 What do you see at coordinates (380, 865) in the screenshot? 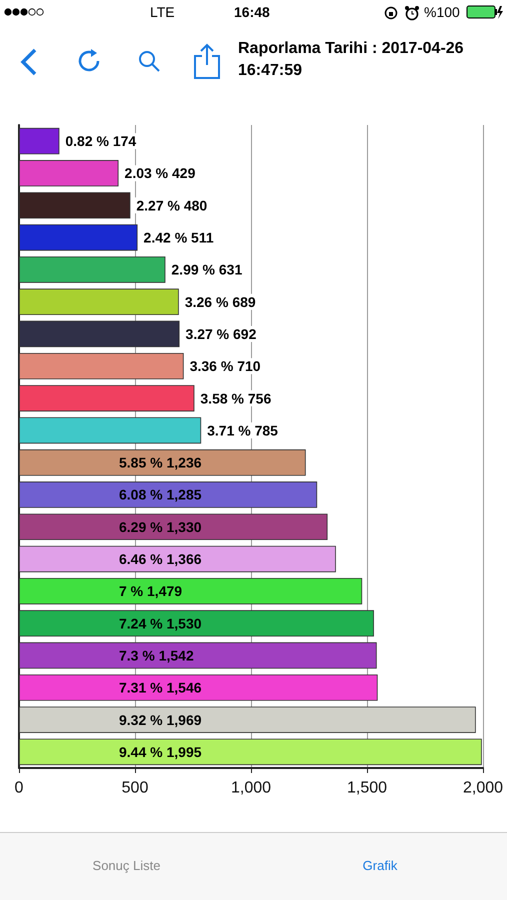
I see `text: Grafik` at bounding box center [380, 865].